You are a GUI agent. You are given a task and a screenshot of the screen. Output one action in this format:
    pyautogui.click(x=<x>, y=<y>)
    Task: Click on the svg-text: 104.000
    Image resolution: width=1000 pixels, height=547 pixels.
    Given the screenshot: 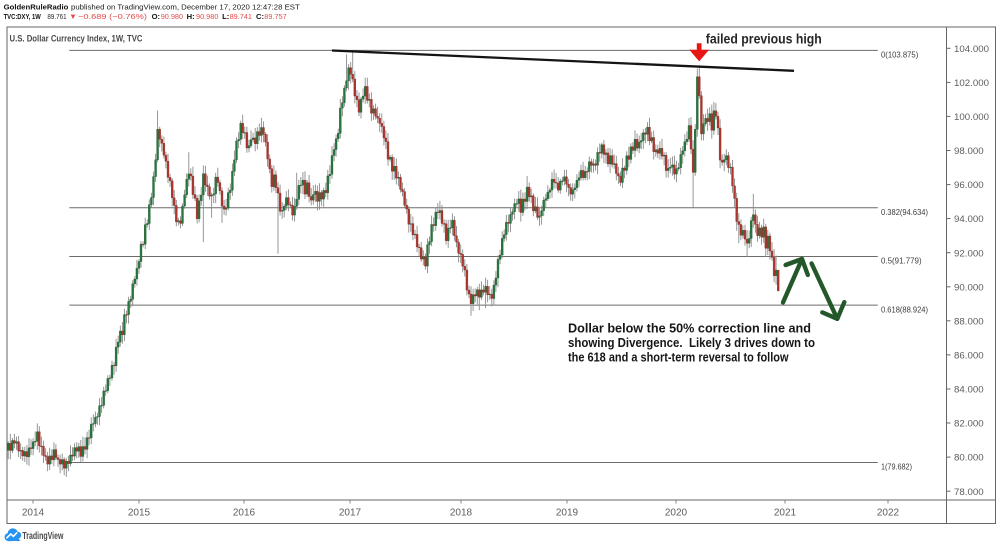 What is the action you would take?
    pyautogui.click(x=971, y=49)
    